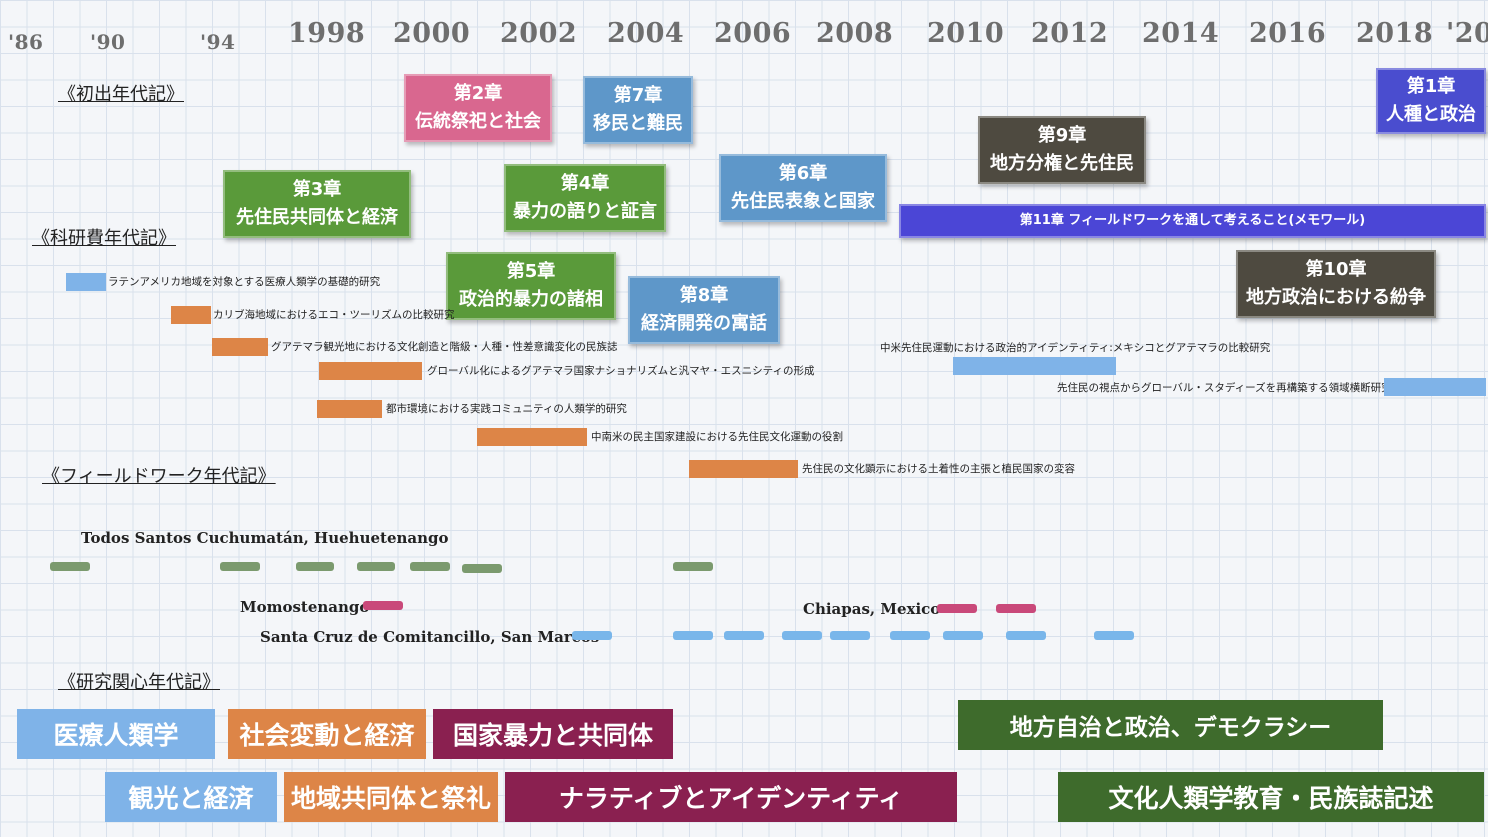  I want to click on year-label: 2004, so click(646, 33).